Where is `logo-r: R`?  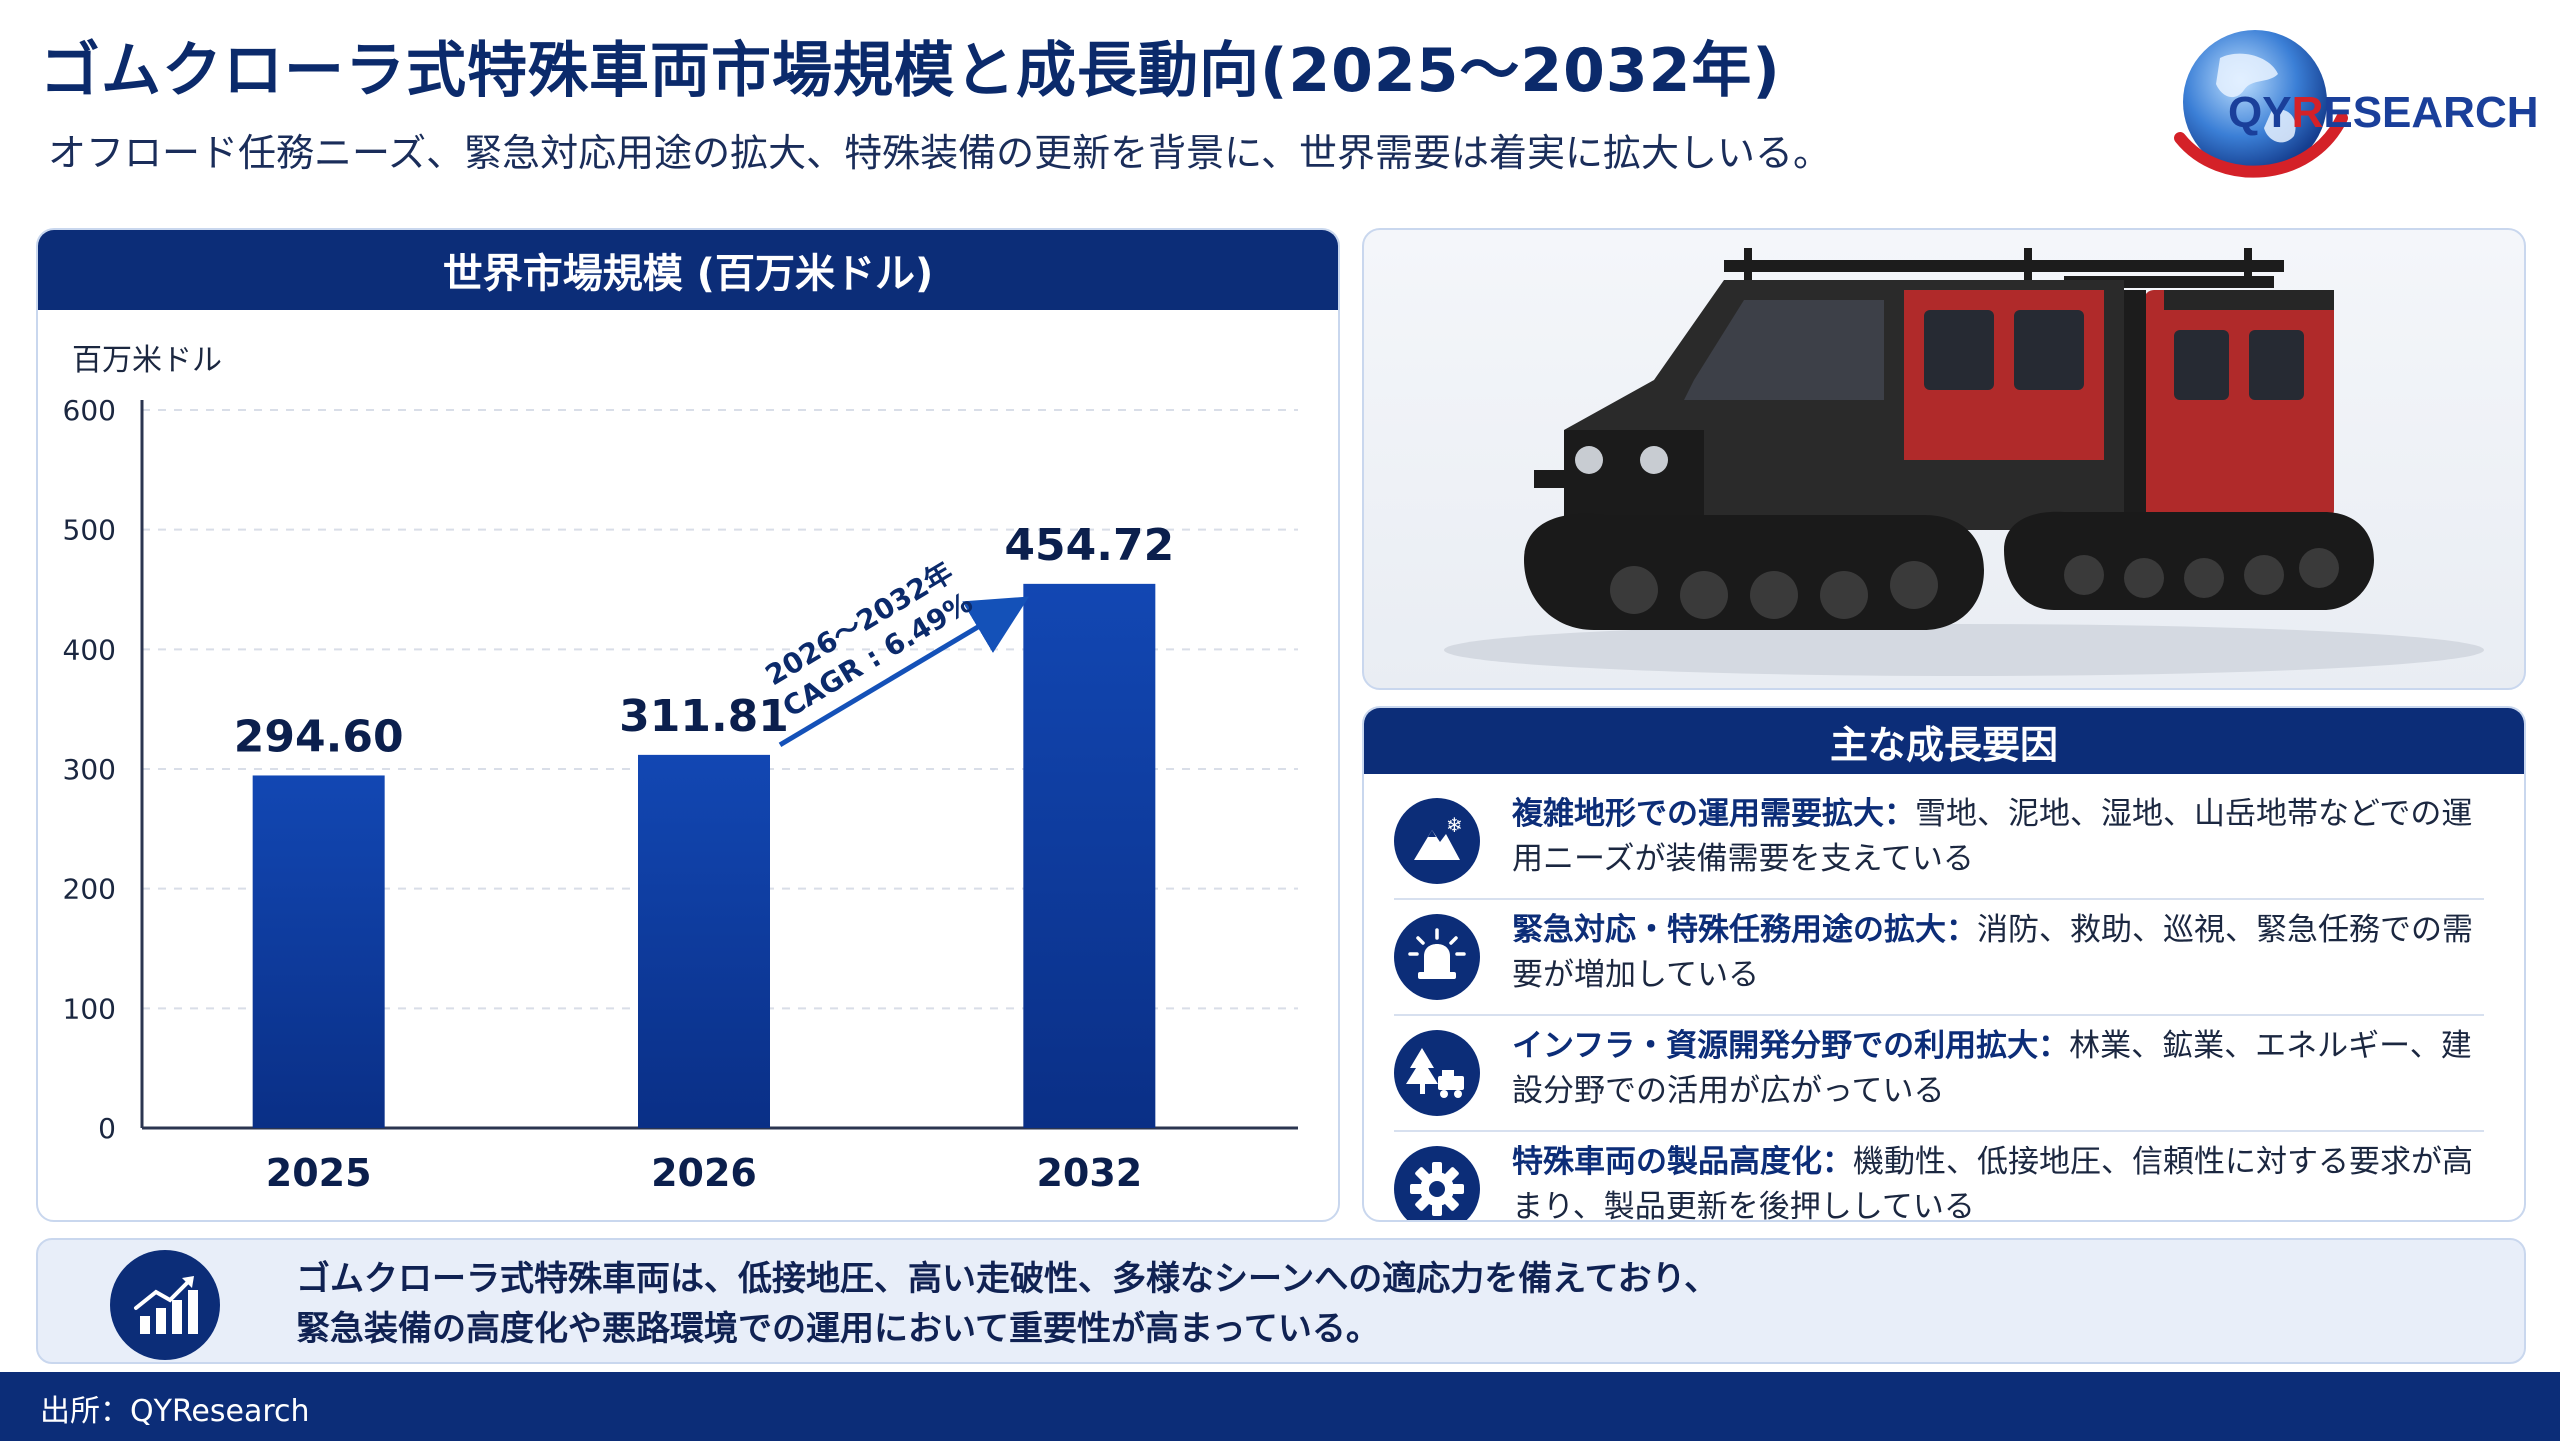
logo-r: R is located at coordinates (2307, 112).